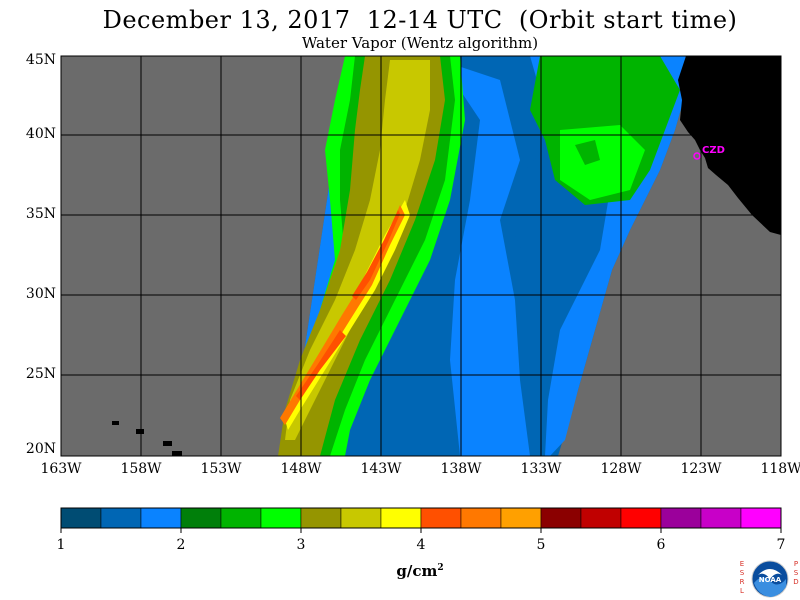 The height and width of the screenshot is (600, 800). Describe the element at coordinates (541, 545) in the screenshot. I see `colorbar-tick-label: 5` at that location.